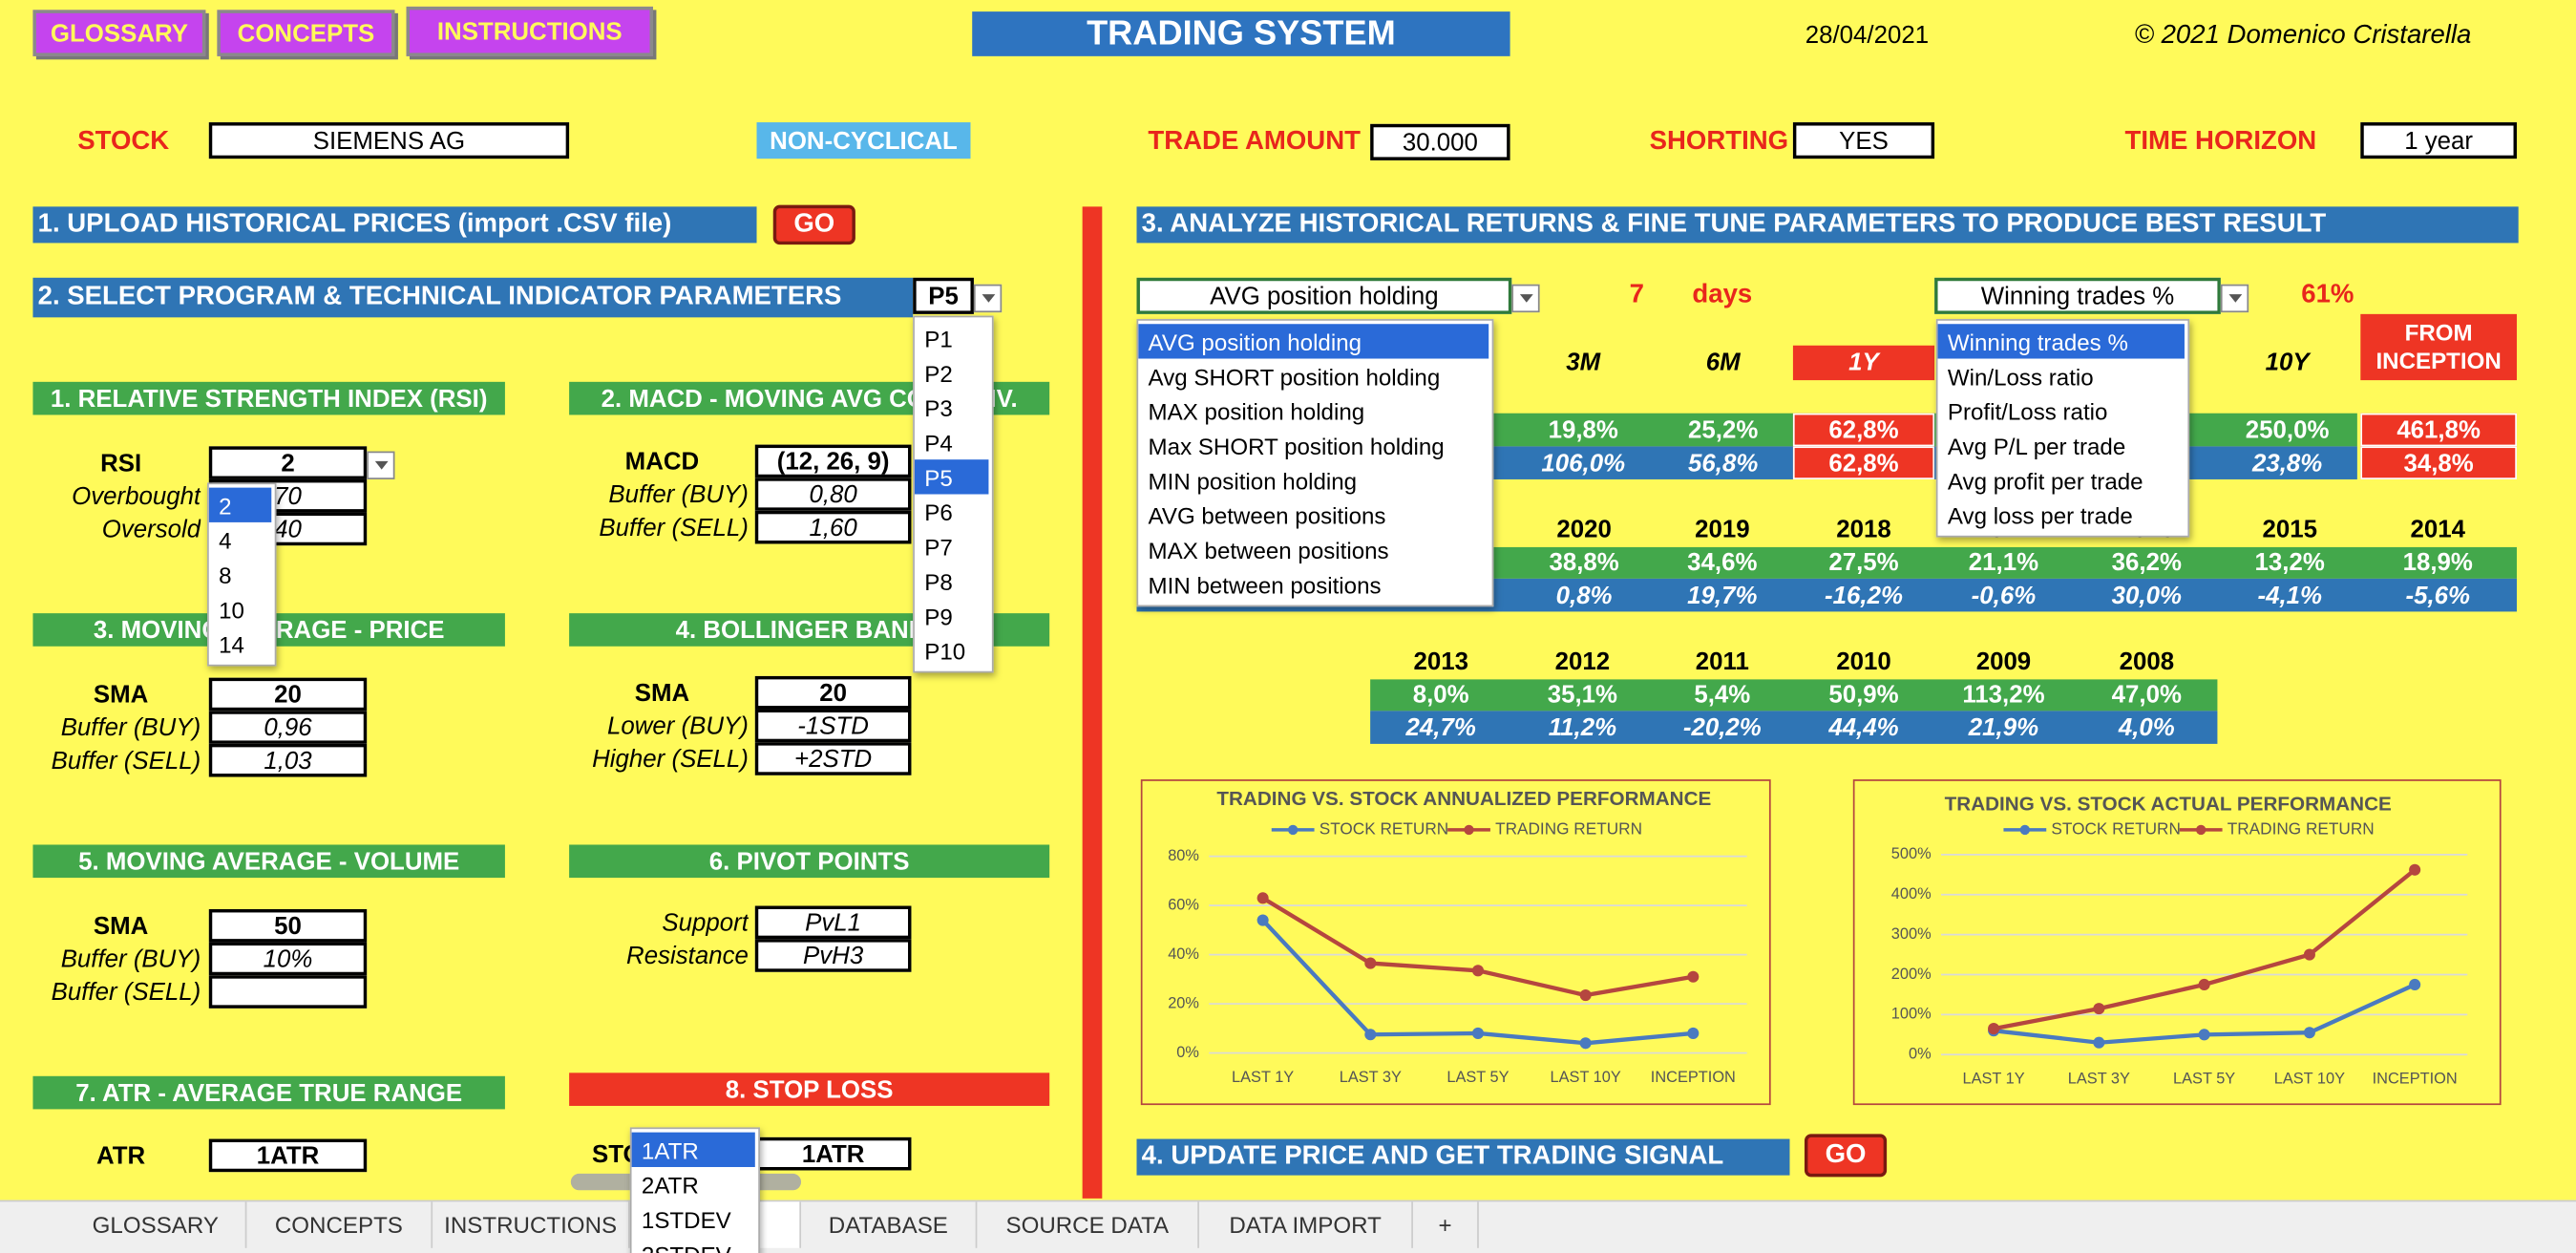 This screenshot has width=2576, height=1253. I want to click on divider, so click(1092, 702).